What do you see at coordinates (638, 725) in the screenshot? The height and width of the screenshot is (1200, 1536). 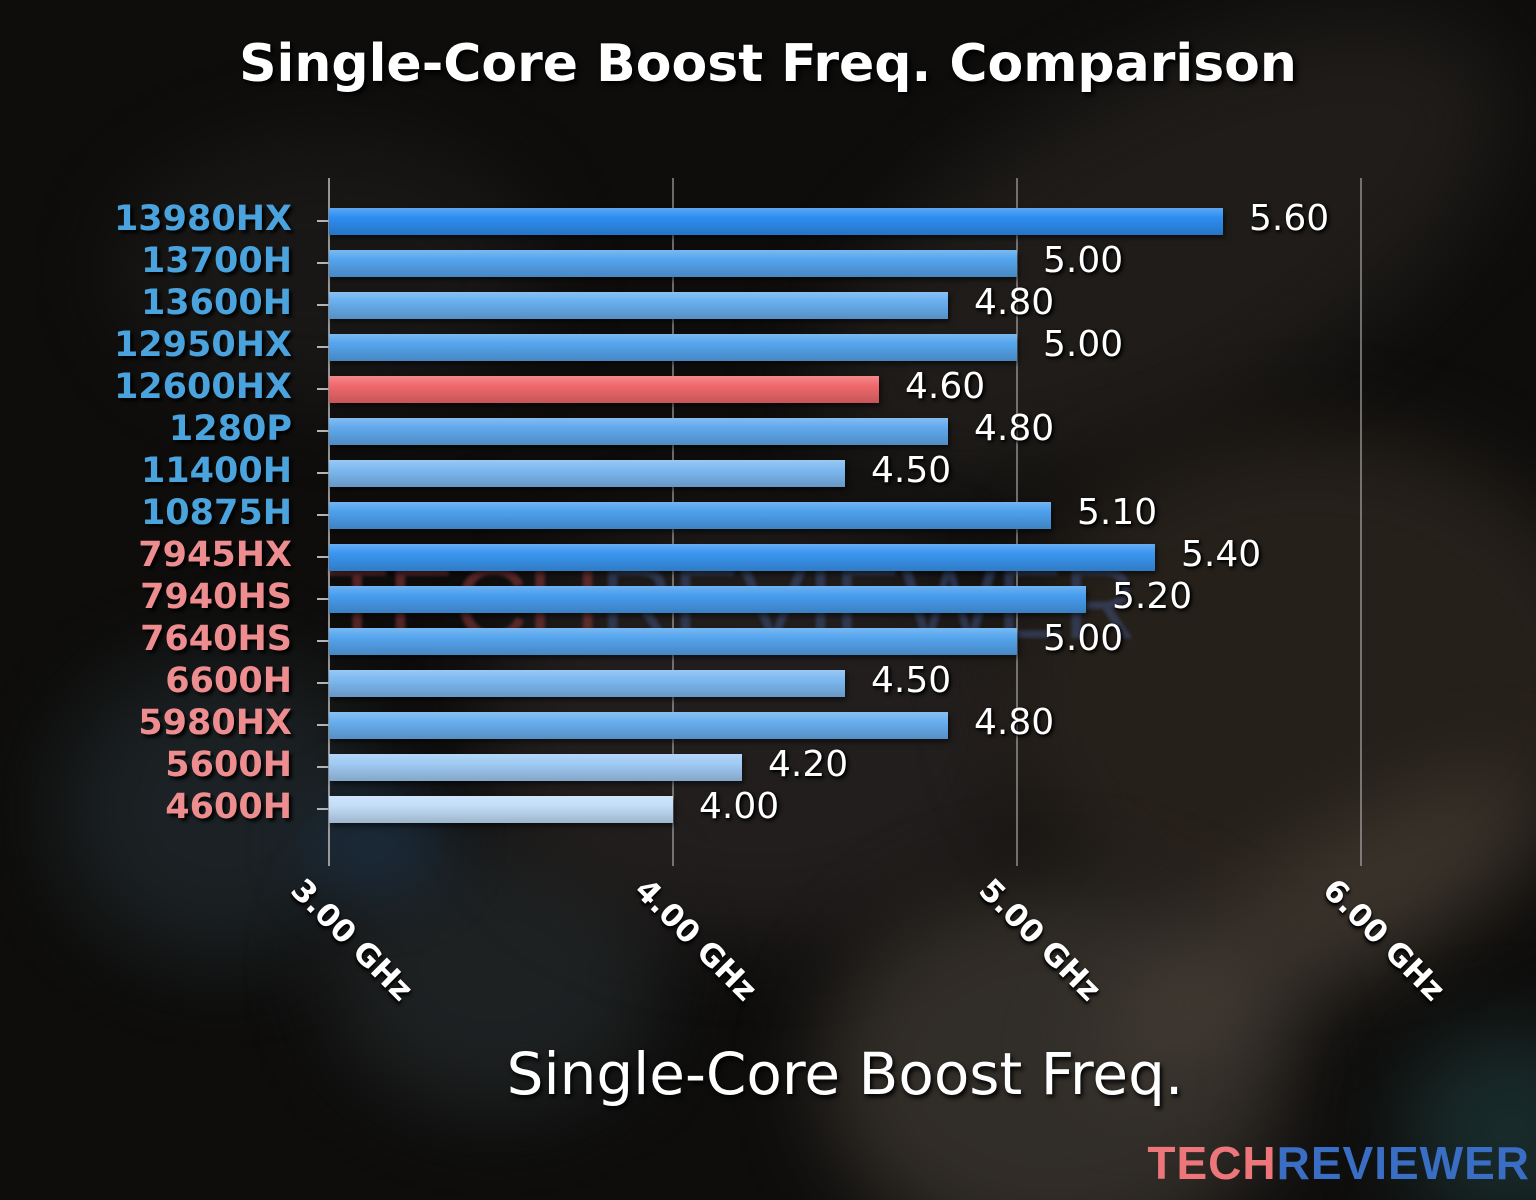 I see `bar-5980hx` at bounding box center [638, 725].